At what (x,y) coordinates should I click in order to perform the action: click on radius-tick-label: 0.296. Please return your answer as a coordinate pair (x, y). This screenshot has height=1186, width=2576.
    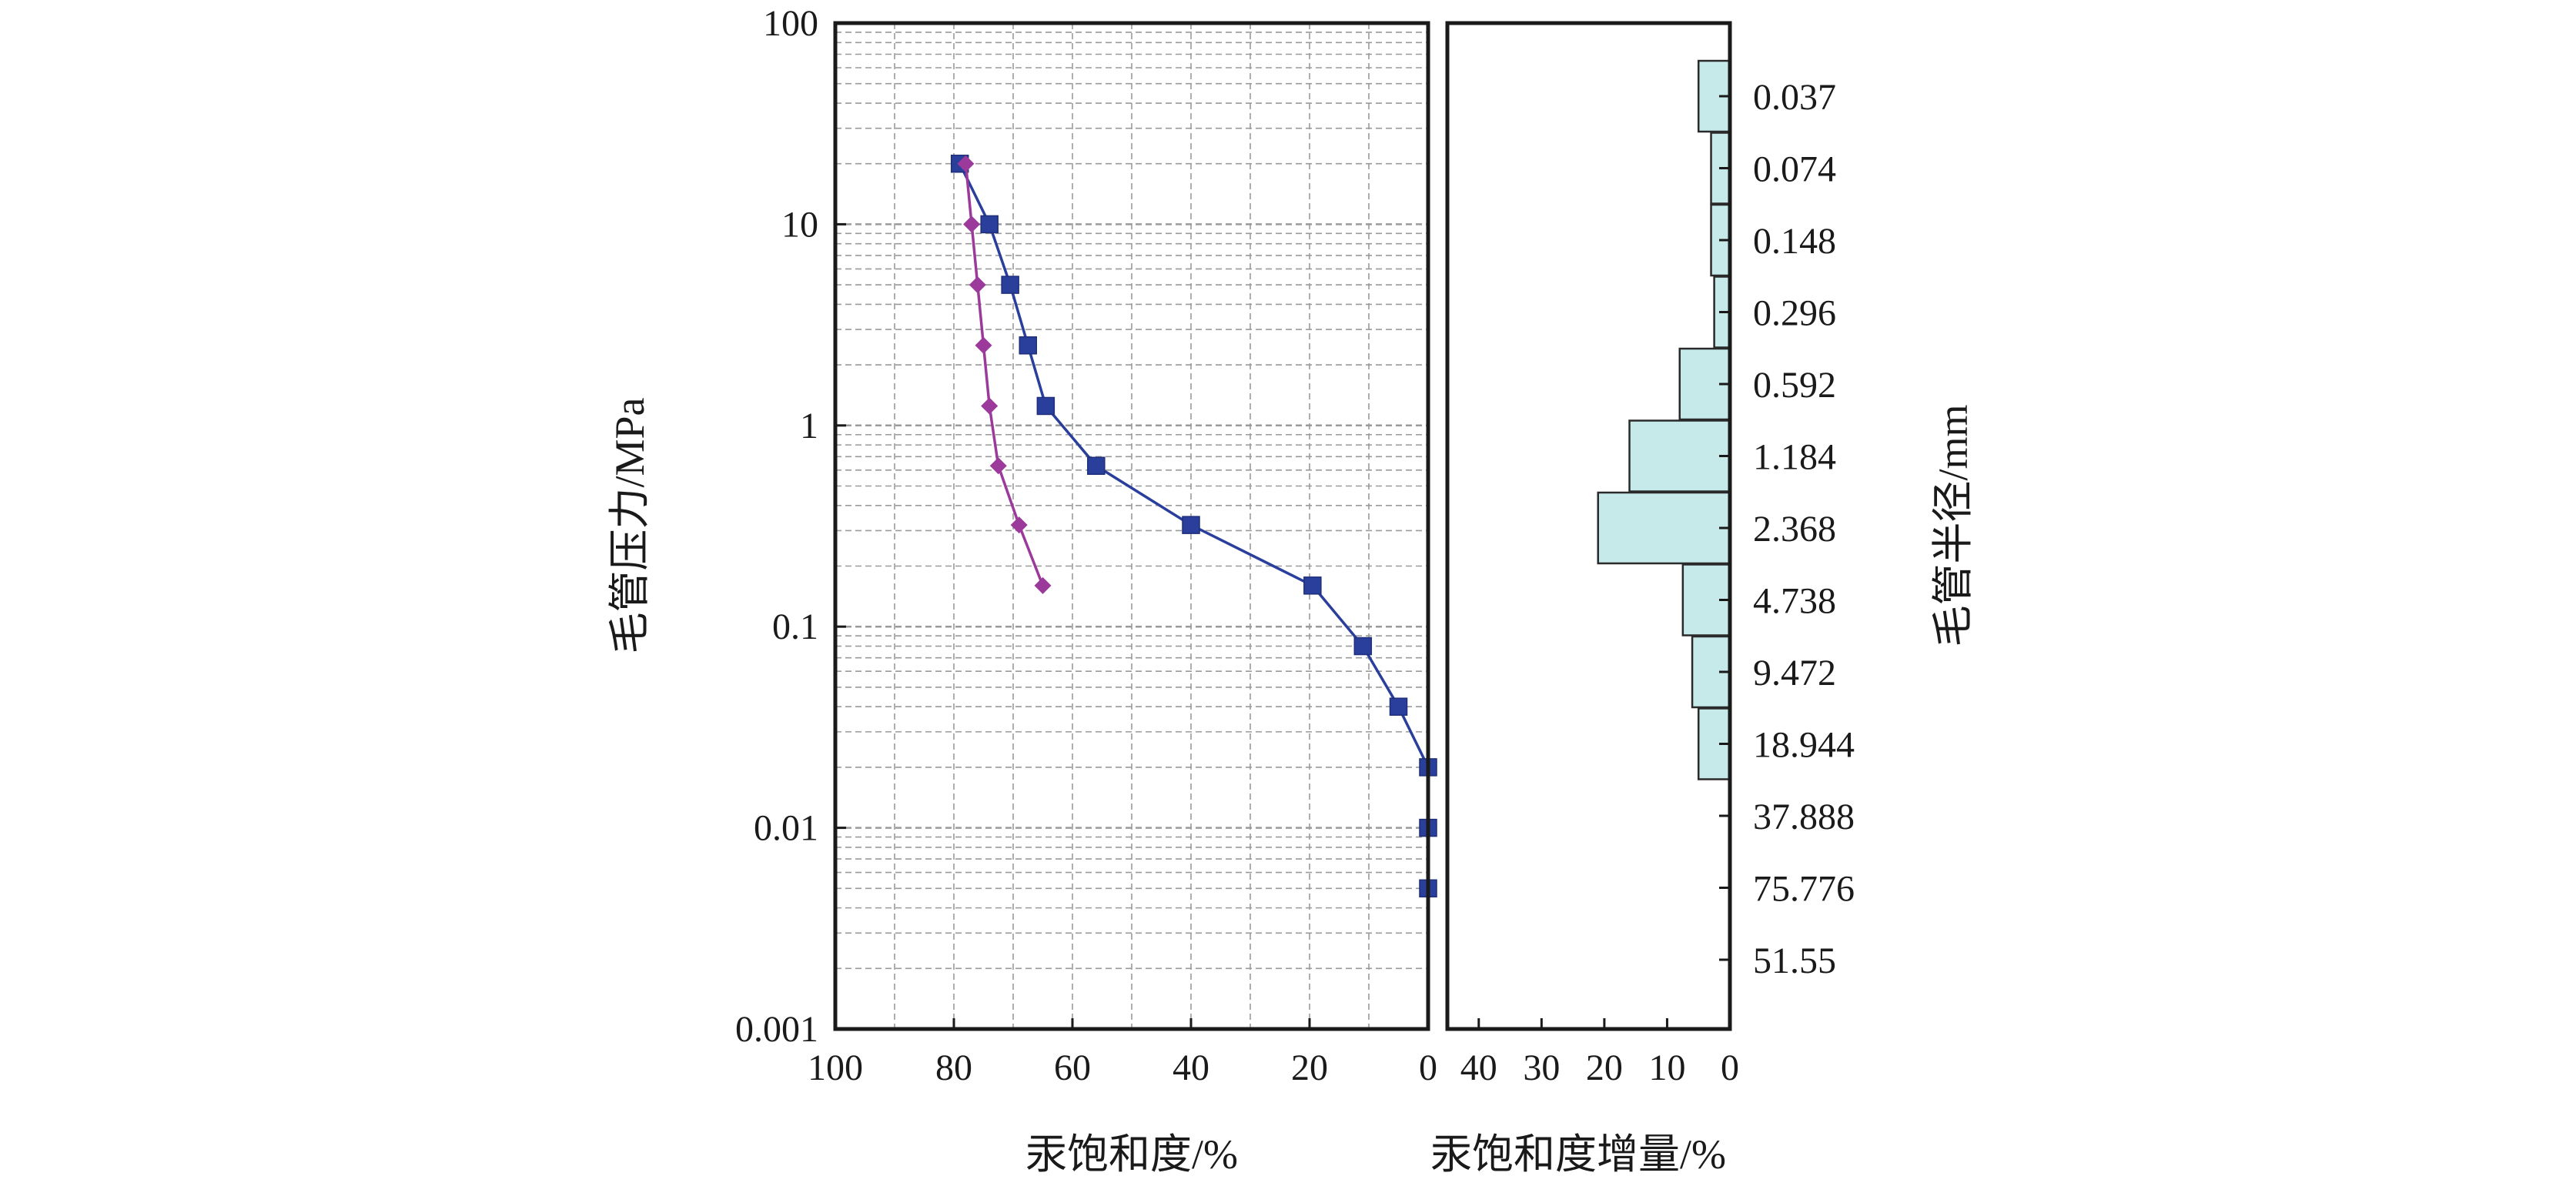
    Looking at the image, I should click on (1795, 313).